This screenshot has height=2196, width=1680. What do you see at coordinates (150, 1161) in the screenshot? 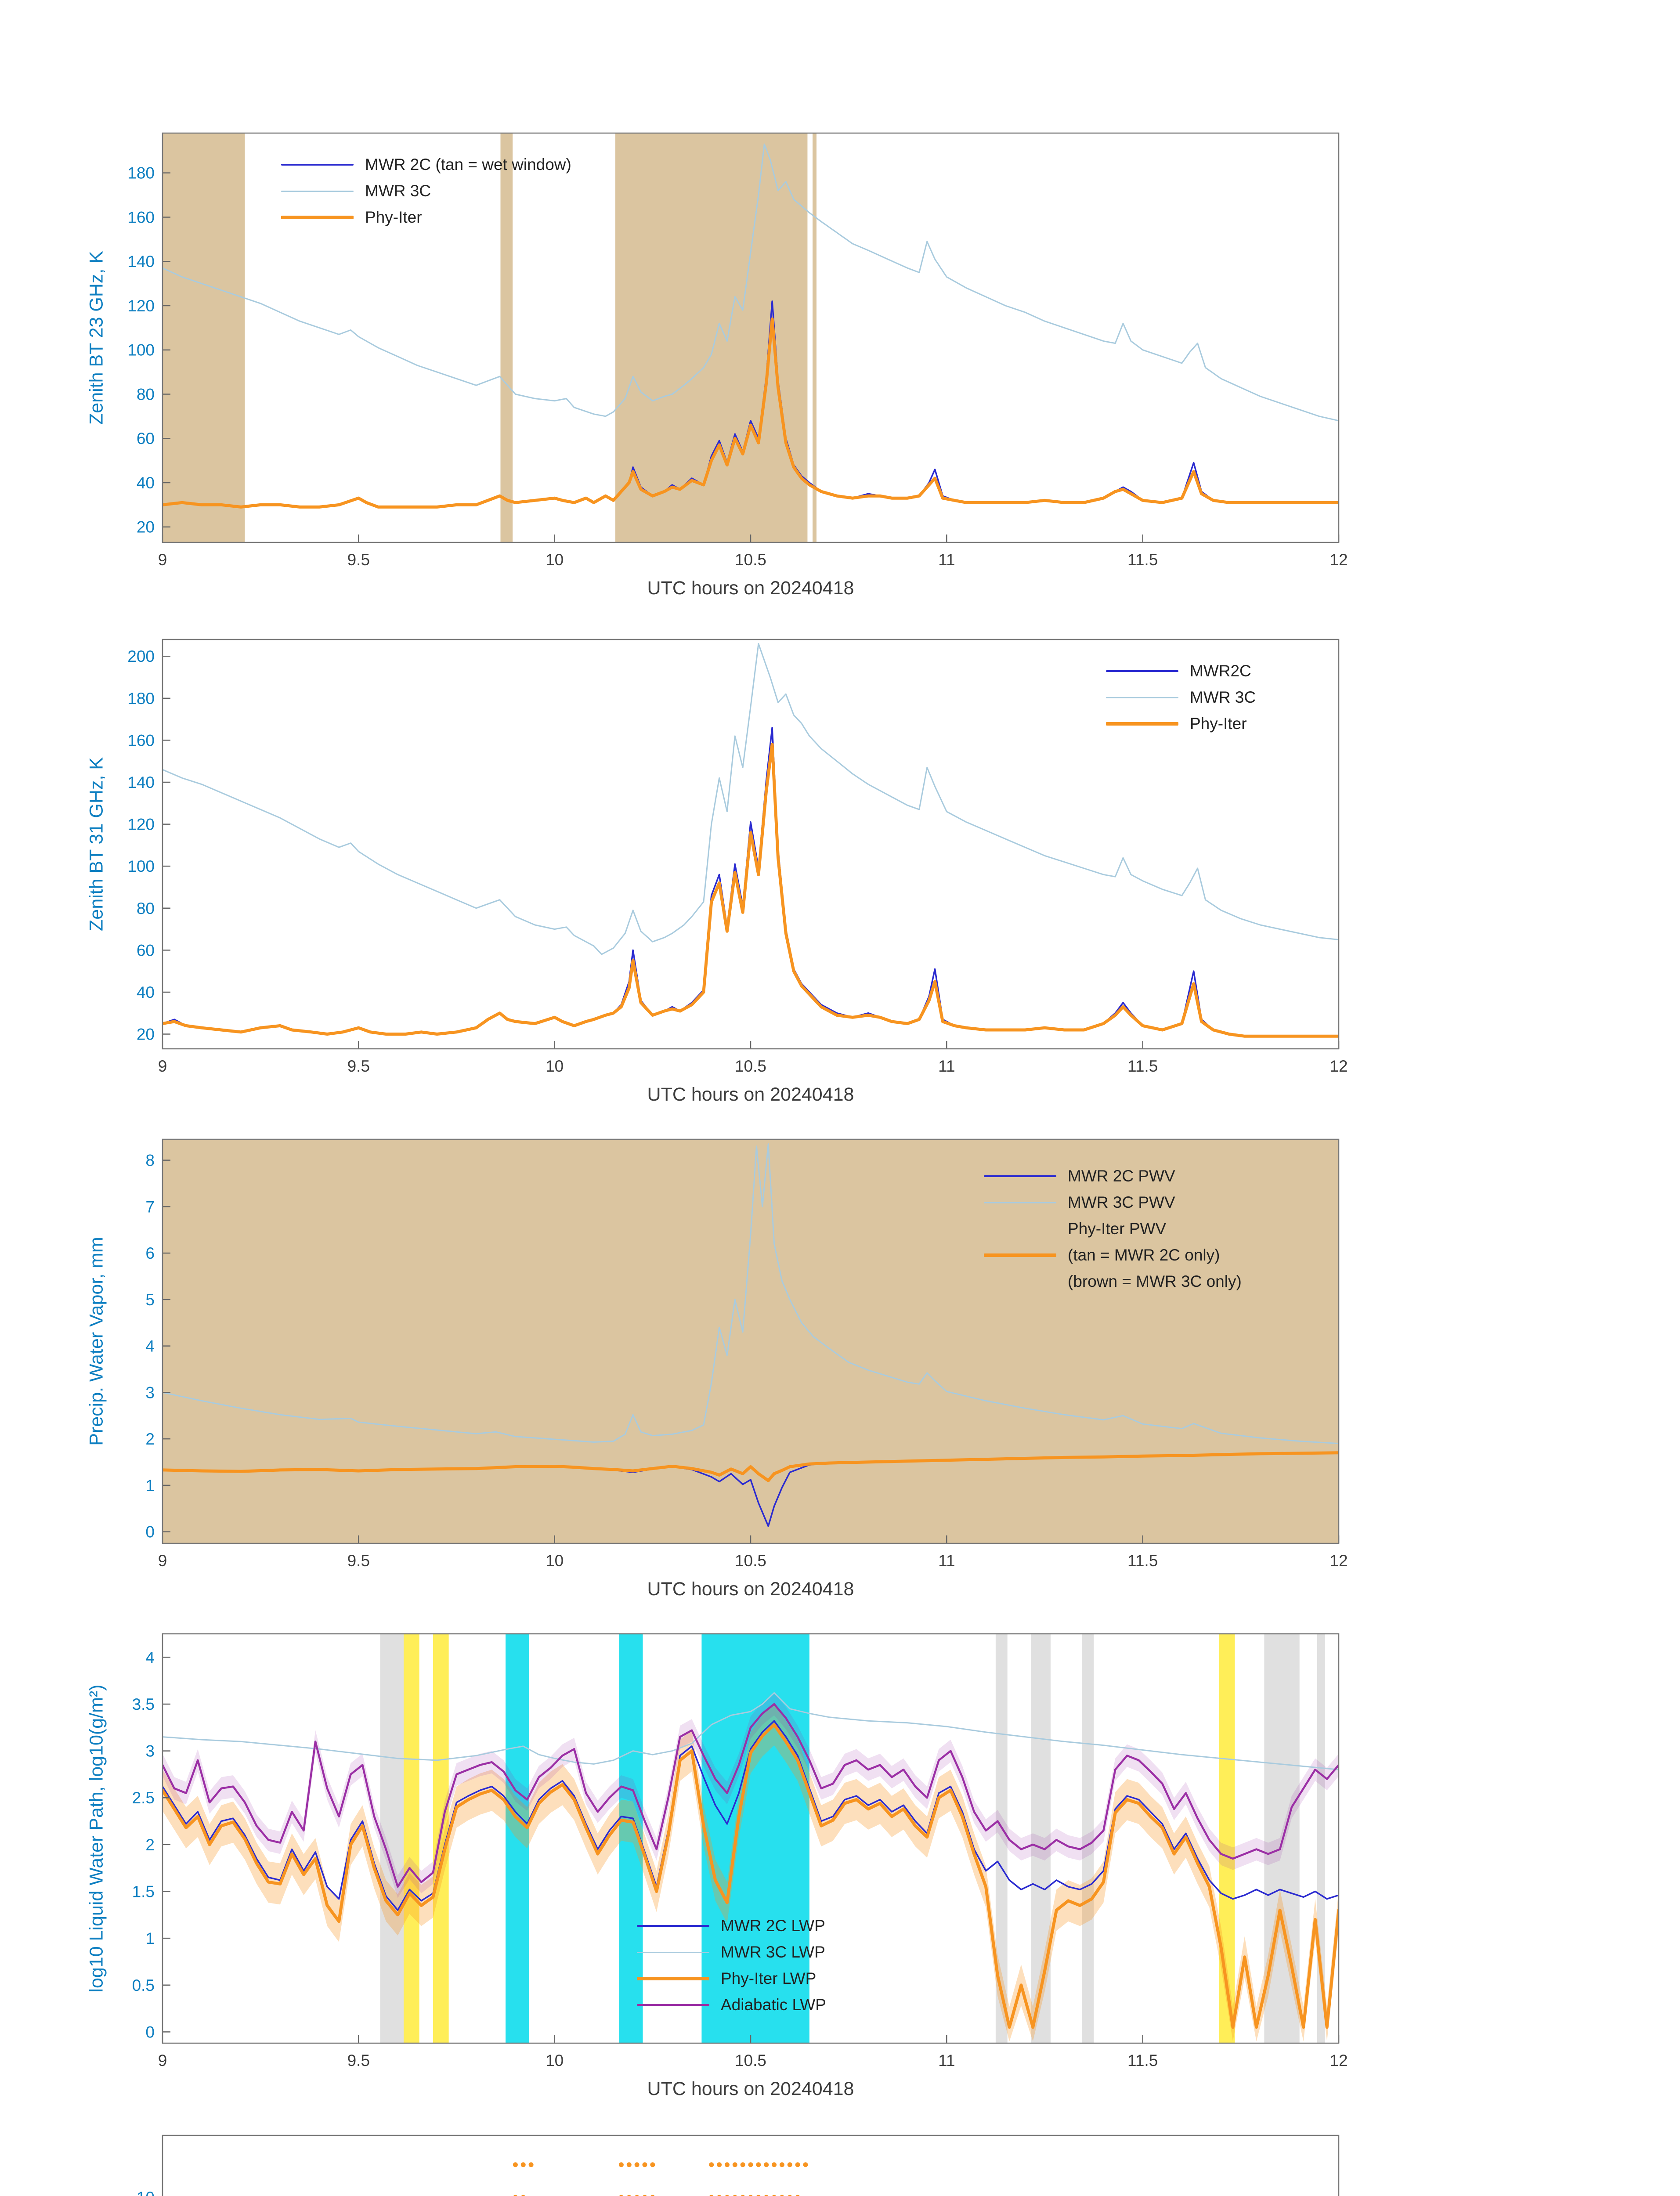
I see `y-tick-label: 8` at bounding box center [150, 1161].